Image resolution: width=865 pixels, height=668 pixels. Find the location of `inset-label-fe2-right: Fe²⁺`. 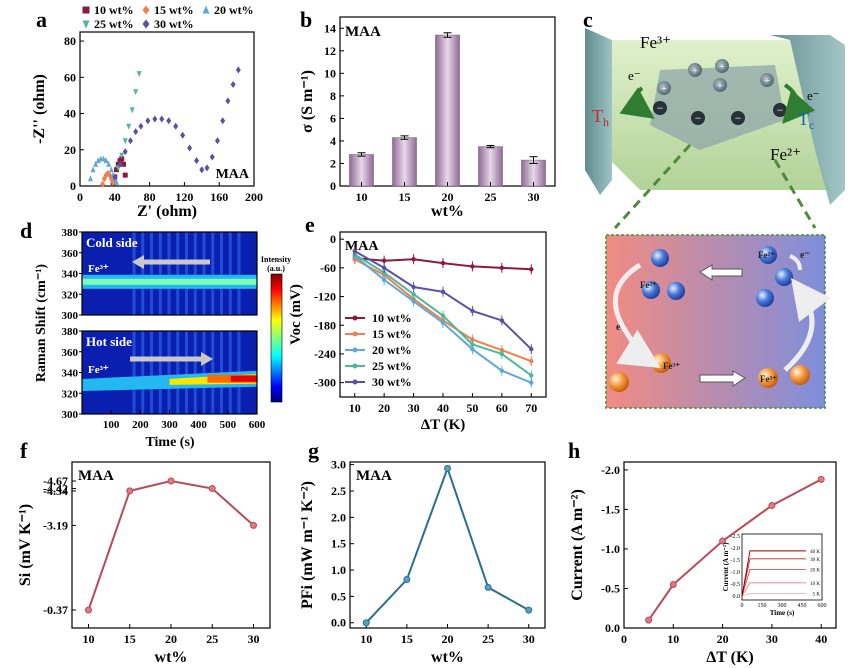

inset-label-fe2-right: Fe²⁺ is located at coordinates (766, 255).